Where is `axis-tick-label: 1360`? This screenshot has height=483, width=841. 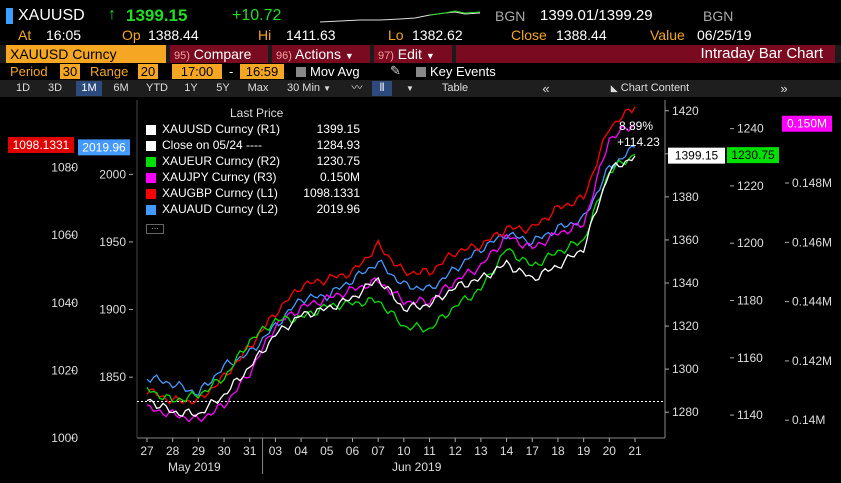
axis-tick-label: 1360 is located at coordinates (685, 240).